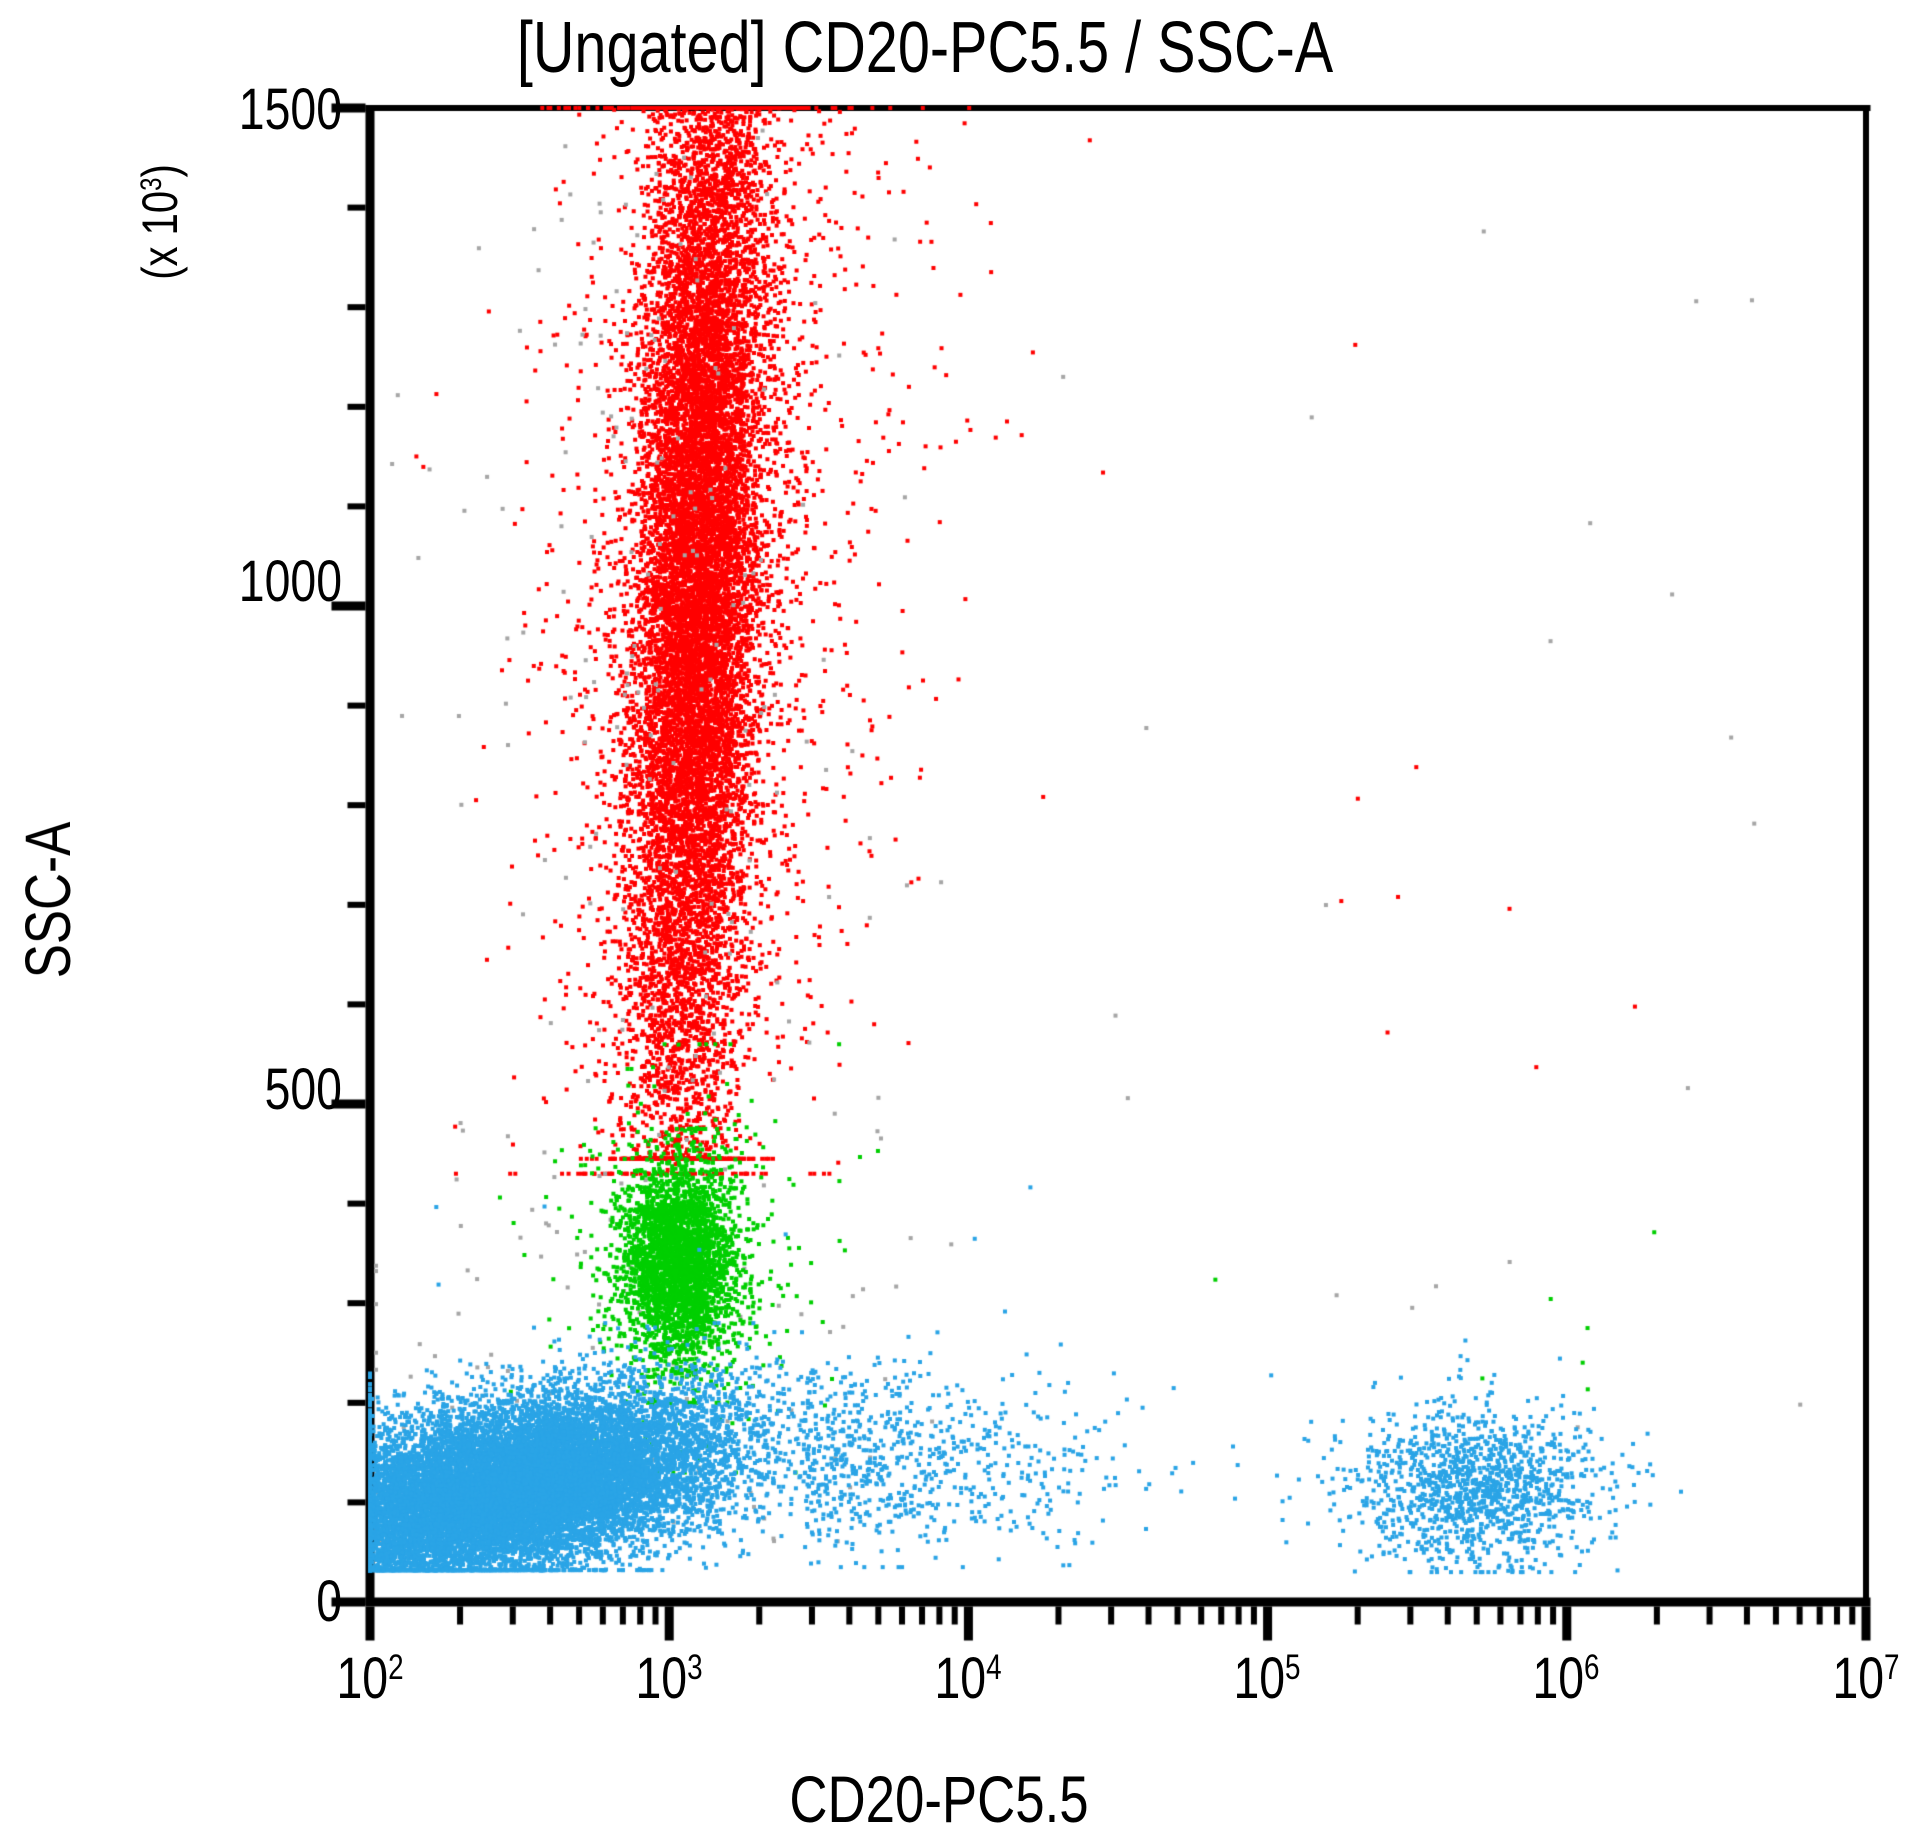  What do you see at coordinates (1293, 1667) in the screenshot?
I see `exponent: 5` at bounding box center [1293, 1667].